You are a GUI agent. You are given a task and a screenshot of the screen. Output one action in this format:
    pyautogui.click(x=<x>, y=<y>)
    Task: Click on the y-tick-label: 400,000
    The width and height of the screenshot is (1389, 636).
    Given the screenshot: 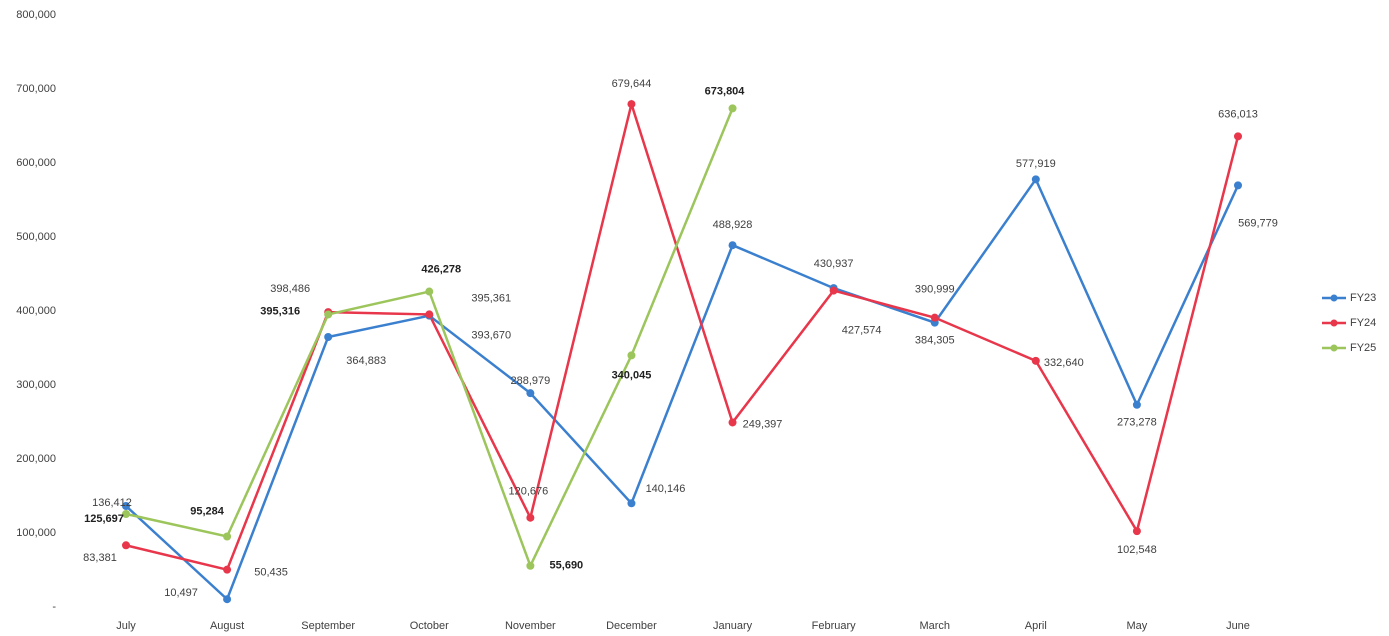 What is the action you would take?
    pyautogui.click(x=36, y=311)
    